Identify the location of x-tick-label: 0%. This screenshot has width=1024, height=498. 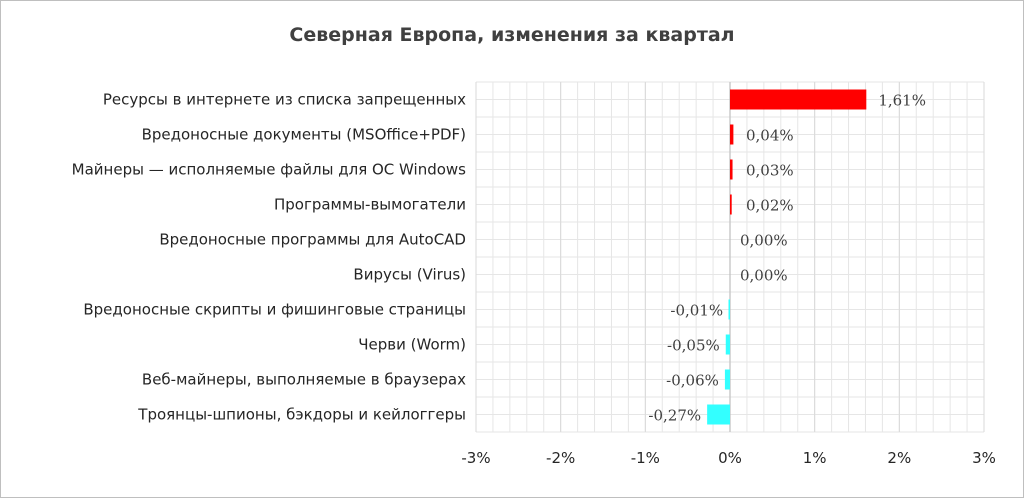
(730, 458).